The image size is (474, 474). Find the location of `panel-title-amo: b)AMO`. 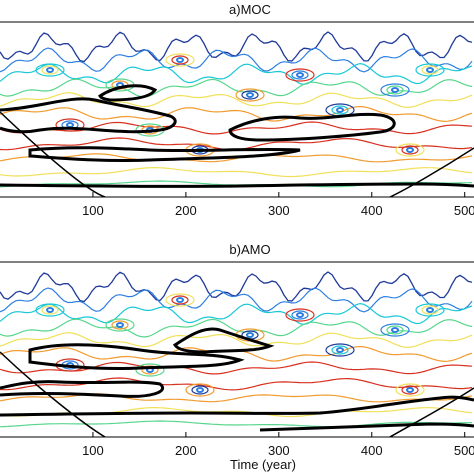

panel-title-amo: b)AMO is located at coordinates (249, 249).